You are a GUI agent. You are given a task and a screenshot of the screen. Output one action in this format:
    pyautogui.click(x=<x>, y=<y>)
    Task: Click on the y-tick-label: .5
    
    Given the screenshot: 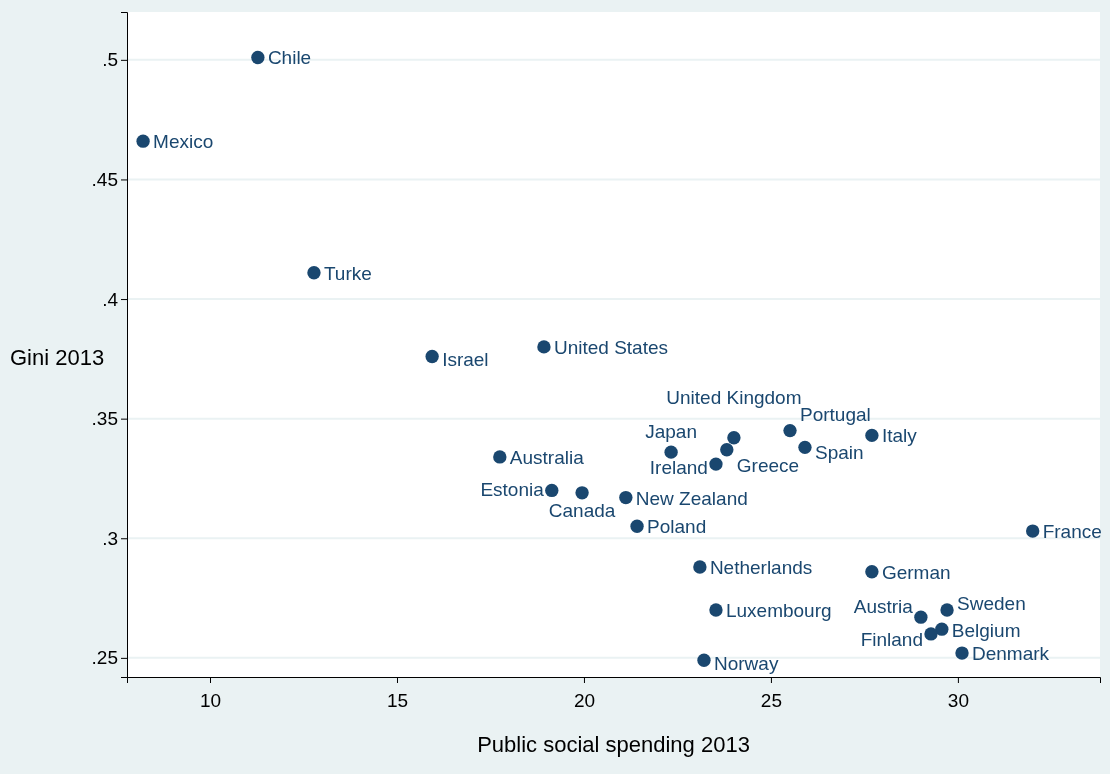 What is the action you would take?
    pyautogui.click(x=110, y=60)
    